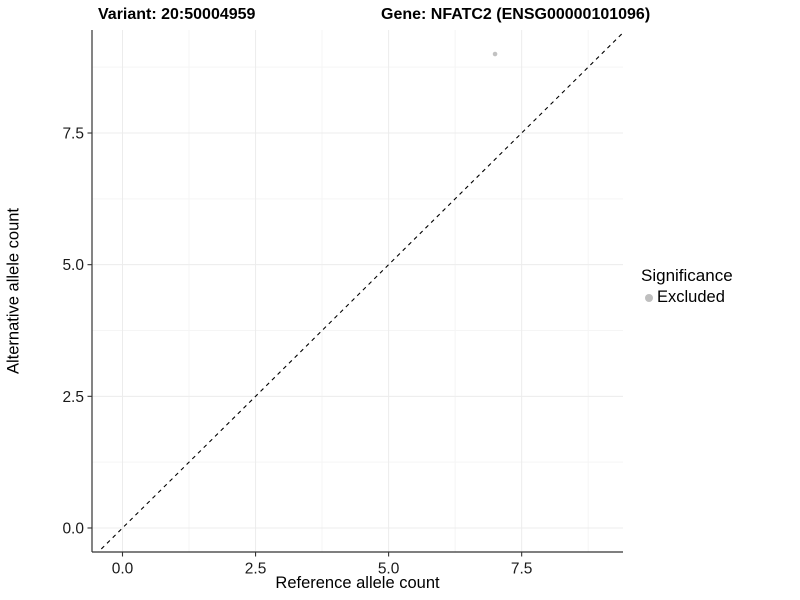  What do you see at coordinates (357, 583) in the screenshot?
I see `x-axis-title: Reference allele count` at bounding box center [357, 583].